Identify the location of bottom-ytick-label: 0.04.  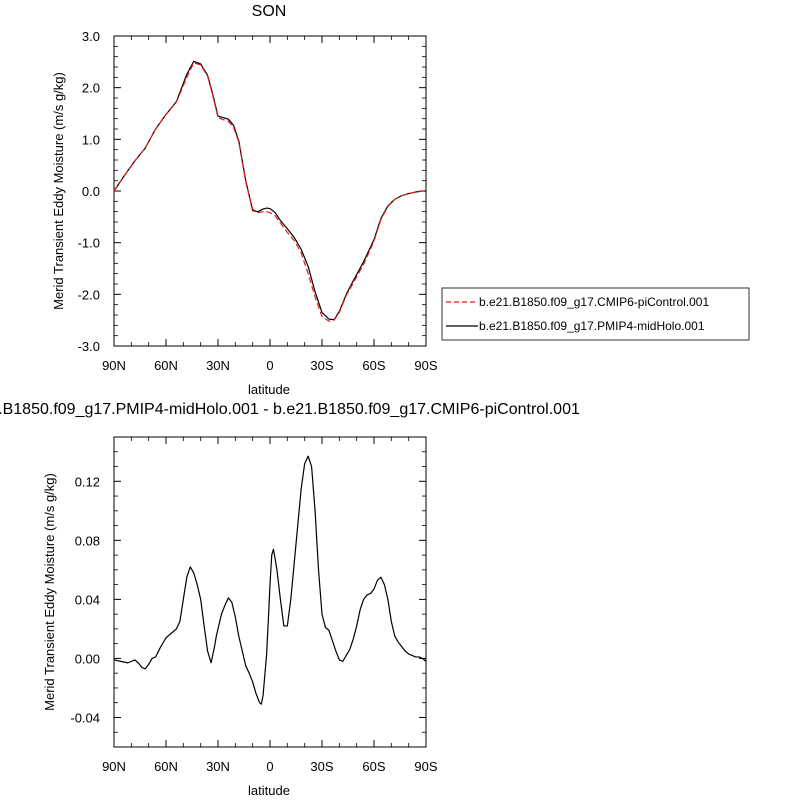
(87, 599).